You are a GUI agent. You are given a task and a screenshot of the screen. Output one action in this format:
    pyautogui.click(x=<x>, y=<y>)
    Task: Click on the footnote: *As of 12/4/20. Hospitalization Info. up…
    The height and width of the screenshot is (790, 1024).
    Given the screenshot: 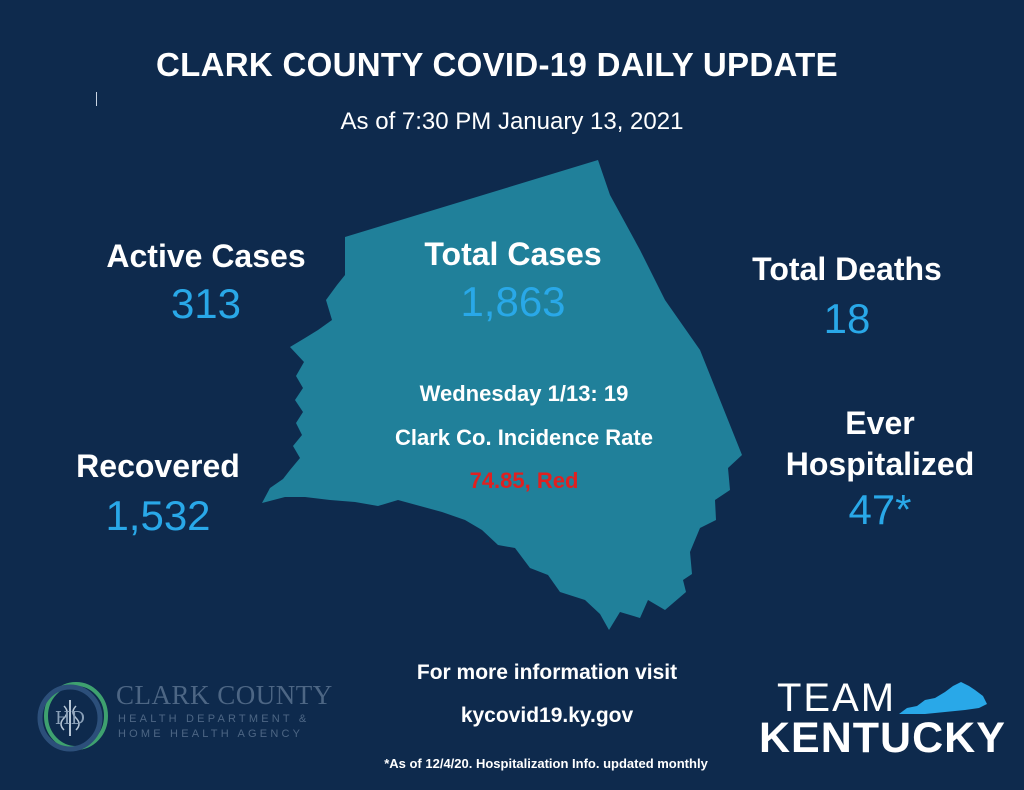 What is the action you would take?
    pyautogui.click(x=546, y=763)
    